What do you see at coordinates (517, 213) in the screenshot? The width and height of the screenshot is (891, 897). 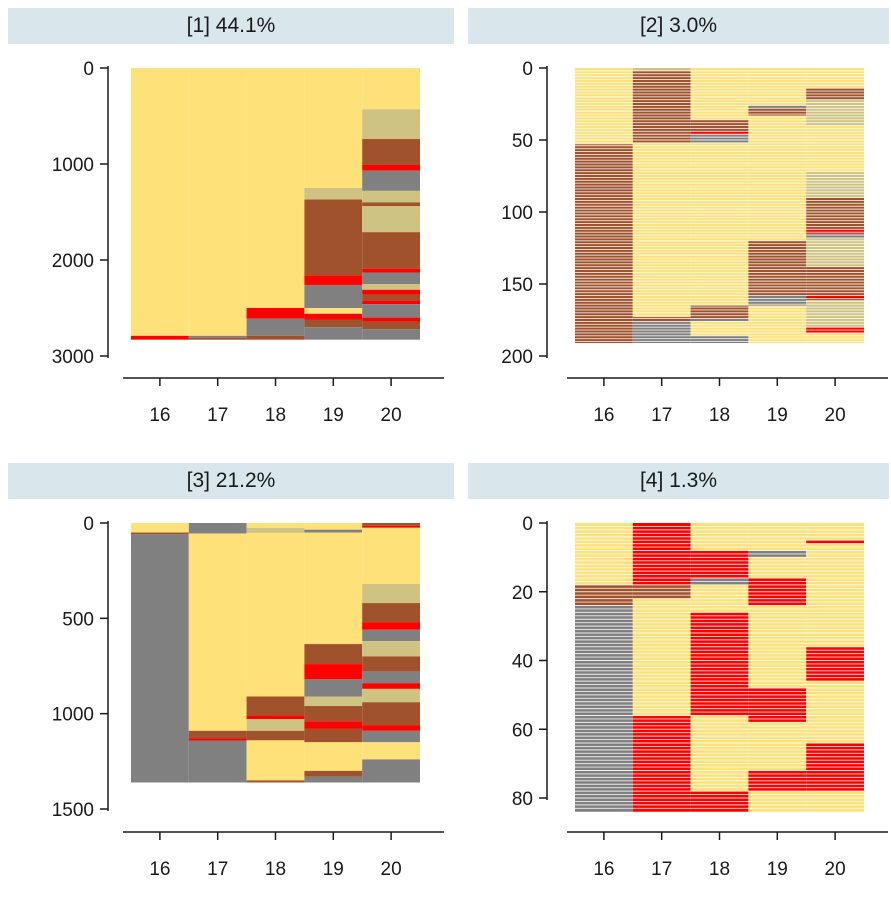 I see `y-tick-label: 100` at bounding box center [517, 213].